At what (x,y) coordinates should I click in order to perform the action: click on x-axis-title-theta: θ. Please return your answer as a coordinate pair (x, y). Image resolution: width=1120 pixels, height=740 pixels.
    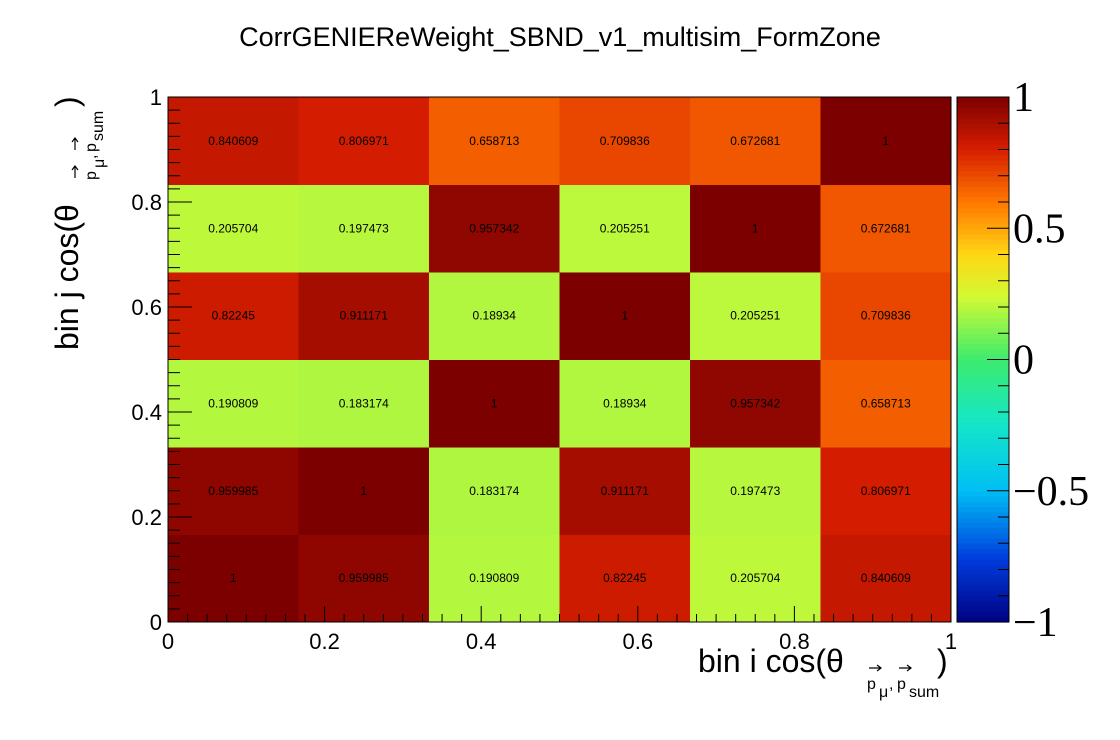
    Looking at the image, I should click on (835, 661).